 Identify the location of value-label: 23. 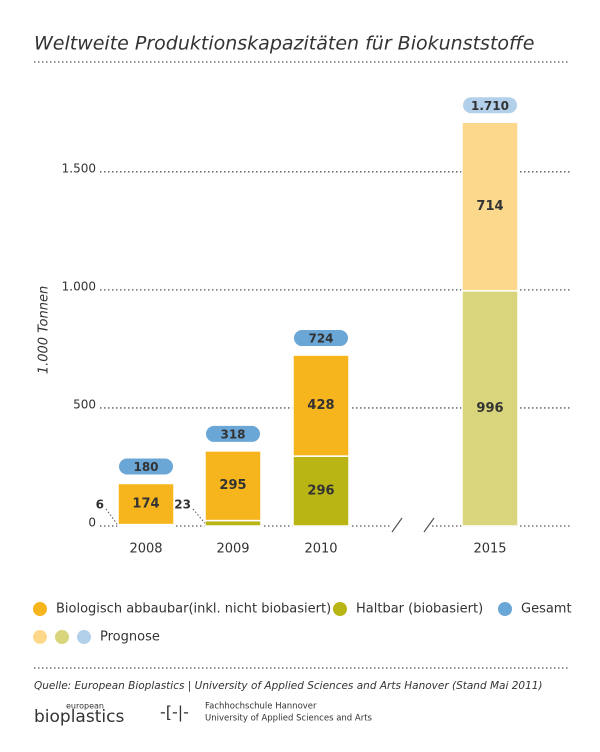
(182, 505).